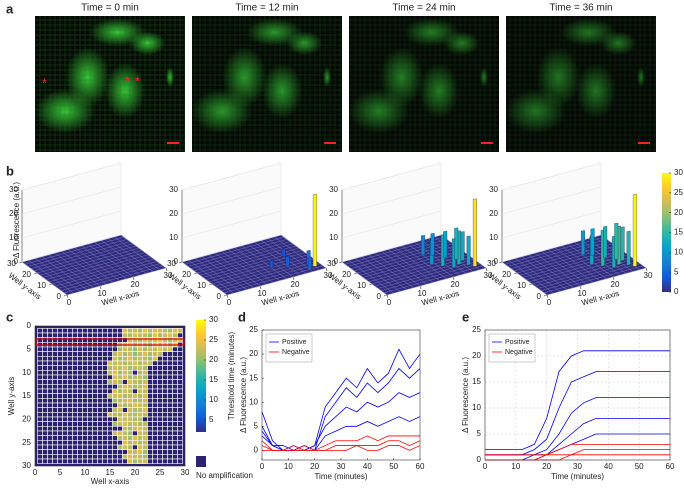  I want to click on scale-bar, so click(330, 143).